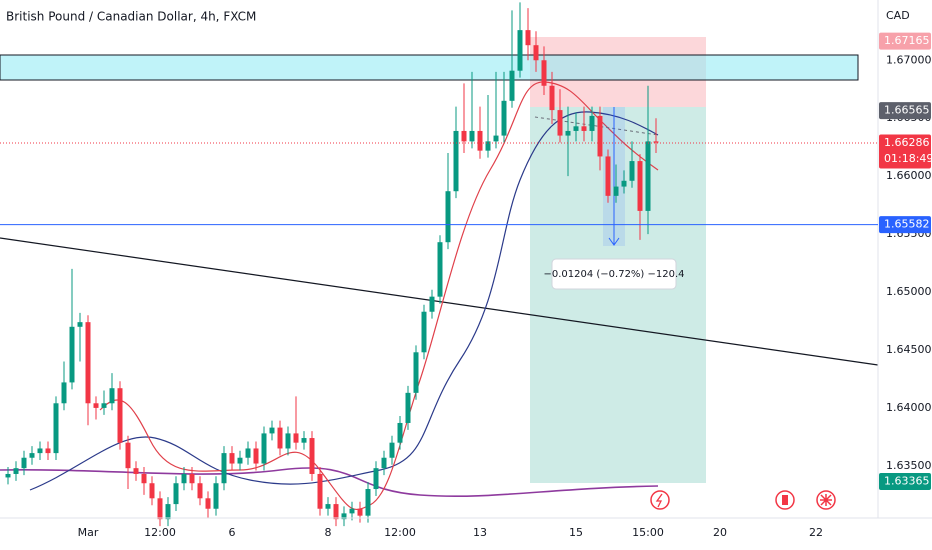 This screenshot has height=550, width=932. What do you see at coordinates (614, 241) in the screenshot?
I see `measure-arrowhead` at bounding box center [614, 241].